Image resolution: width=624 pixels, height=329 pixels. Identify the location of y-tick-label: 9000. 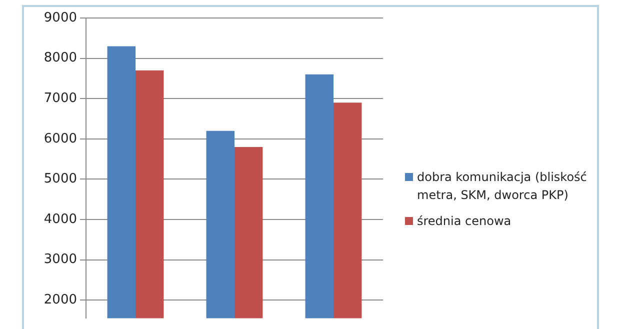
(60, 18).